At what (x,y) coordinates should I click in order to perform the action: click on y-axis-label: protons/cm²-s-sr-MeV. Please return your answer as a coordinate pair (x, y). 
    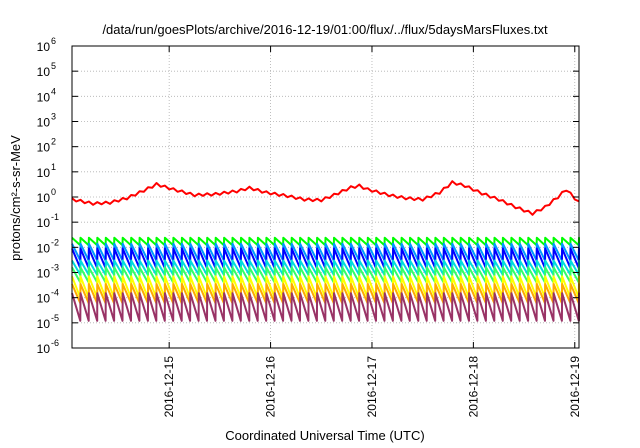
    Looking at the image, I should click on (15, 198).